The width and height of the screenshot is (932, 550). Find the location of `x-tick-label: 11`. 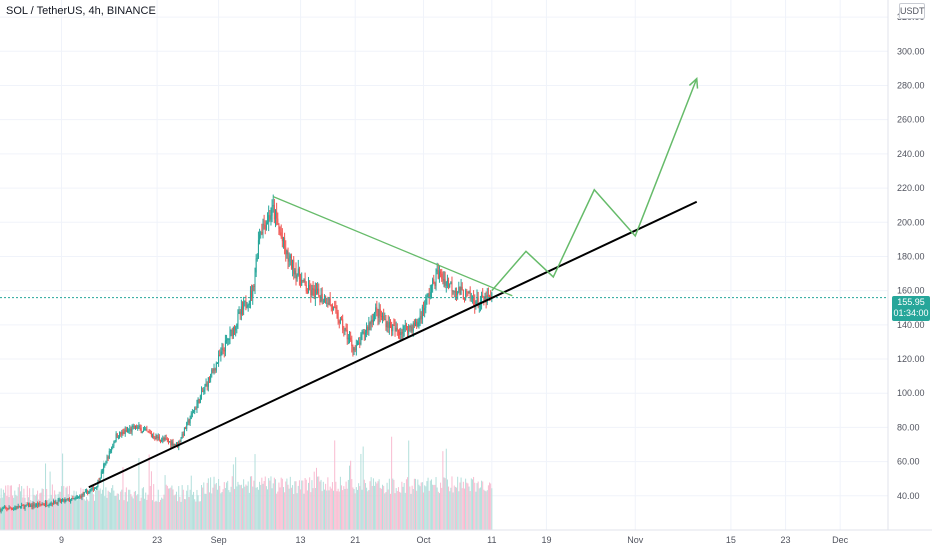

x-tick-label: 11 is located at coordinates (491, 540).